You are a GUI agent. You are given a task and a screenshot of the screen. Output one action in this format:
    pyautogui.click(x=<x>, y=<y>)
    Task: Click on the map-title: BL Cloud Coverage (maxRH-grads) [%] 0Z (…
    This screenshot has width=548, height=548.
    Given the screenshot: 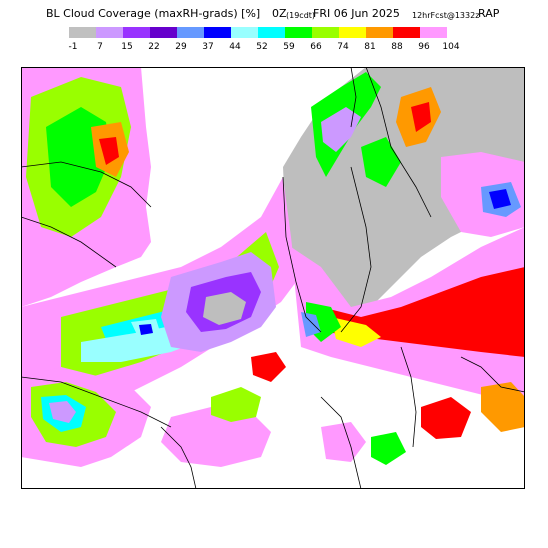 What is the action you would take?
    pyautogui.click(x=274, y=14)
    